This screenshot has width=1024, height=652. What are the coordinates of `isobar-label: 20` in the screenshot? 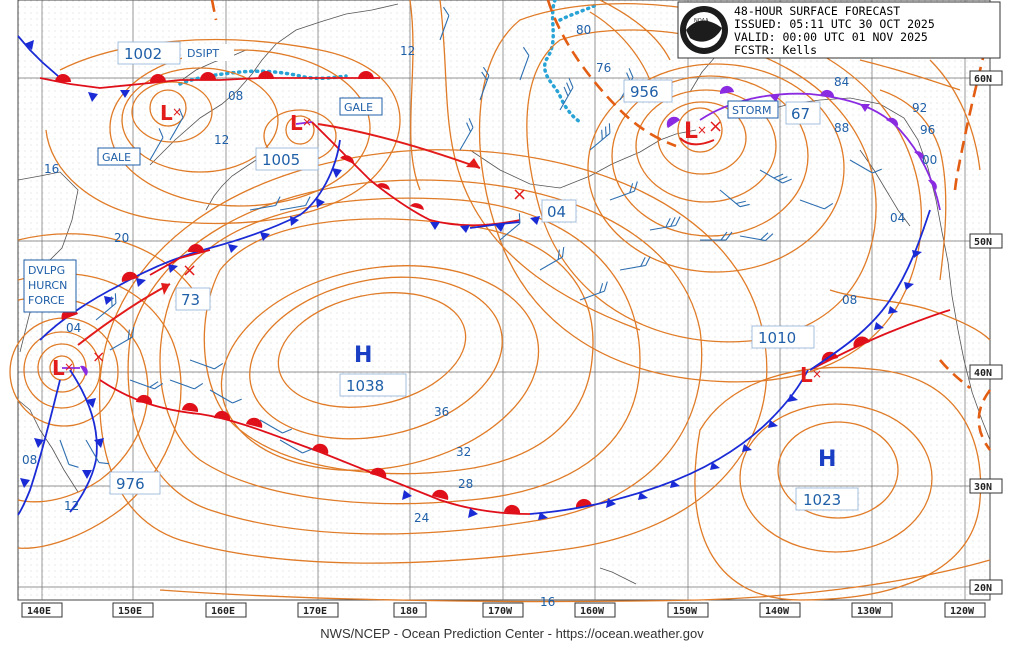 It's located at (121, 238).